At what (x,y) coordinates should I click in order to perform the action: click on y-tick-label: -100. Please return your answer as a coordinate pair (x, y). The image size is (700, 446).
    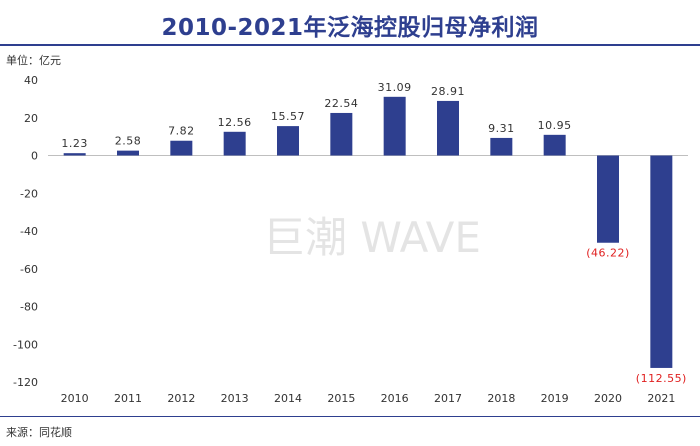
    Looking at the image, I should click on (25, 344).